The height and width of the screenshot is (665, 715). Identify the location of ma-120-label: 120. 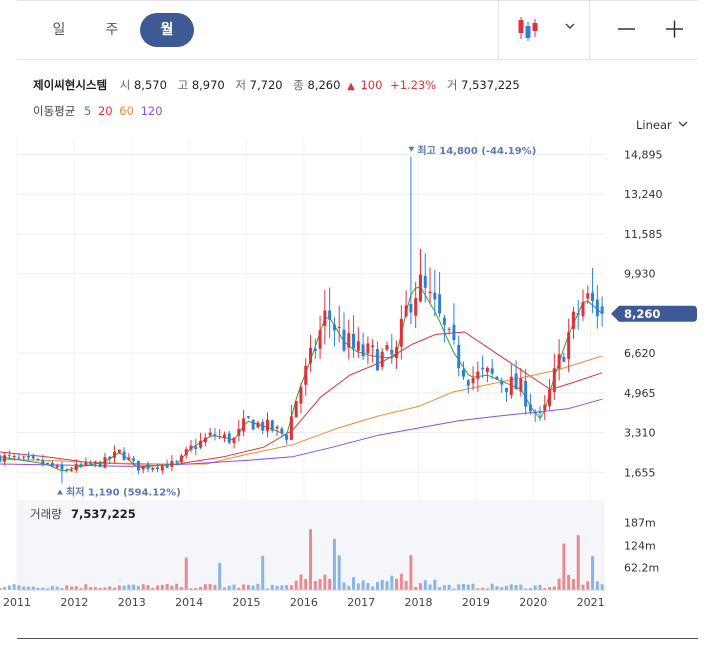
(151, 111).